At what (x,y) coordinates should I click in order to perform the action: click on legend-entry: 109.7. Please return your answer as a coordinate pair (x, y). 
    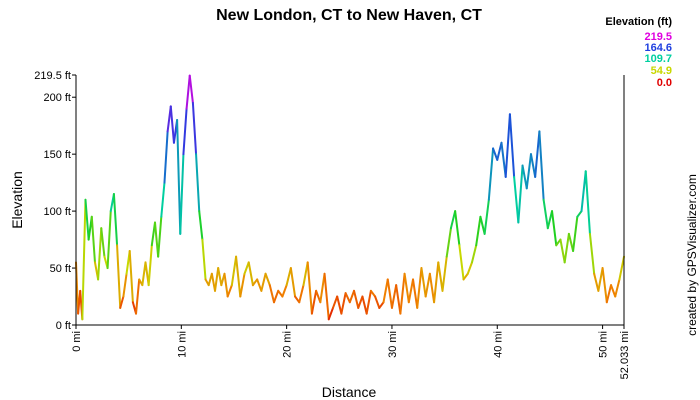
    Looking at the image, I should click on (658, 59).